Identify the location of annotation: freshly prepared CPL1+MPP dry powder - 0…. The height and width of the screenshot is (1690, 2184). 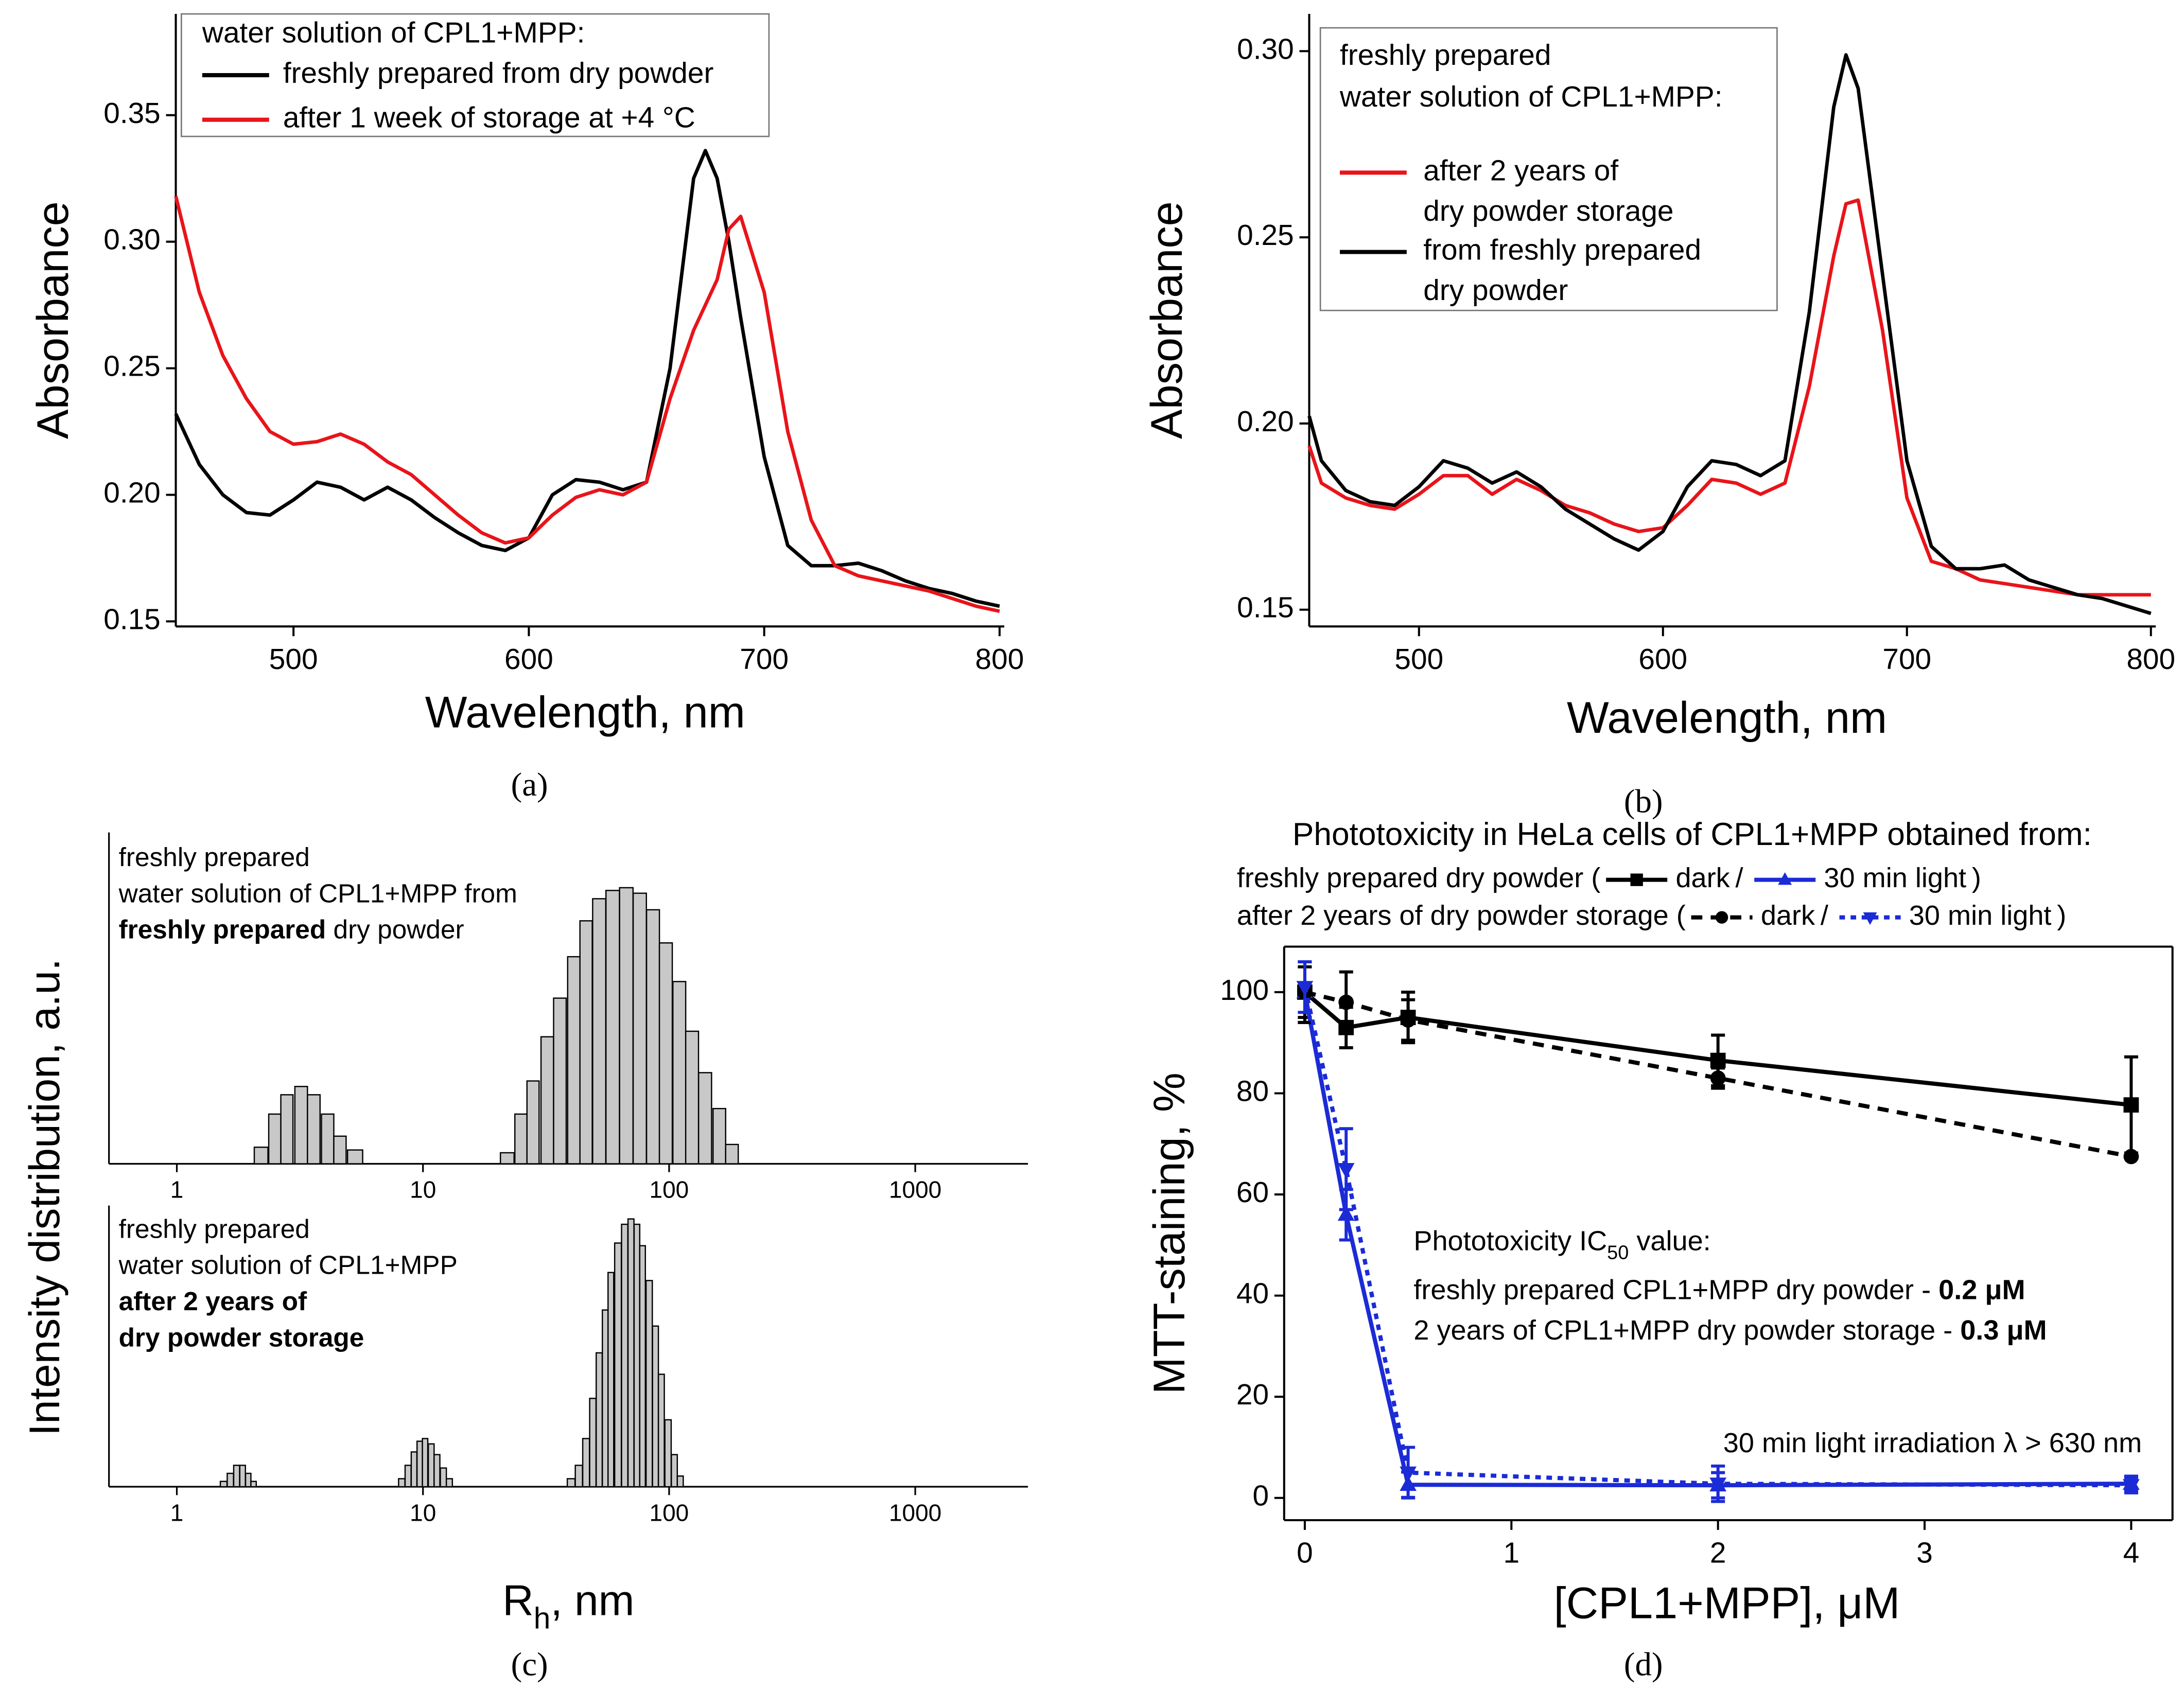
(1719, 1291).